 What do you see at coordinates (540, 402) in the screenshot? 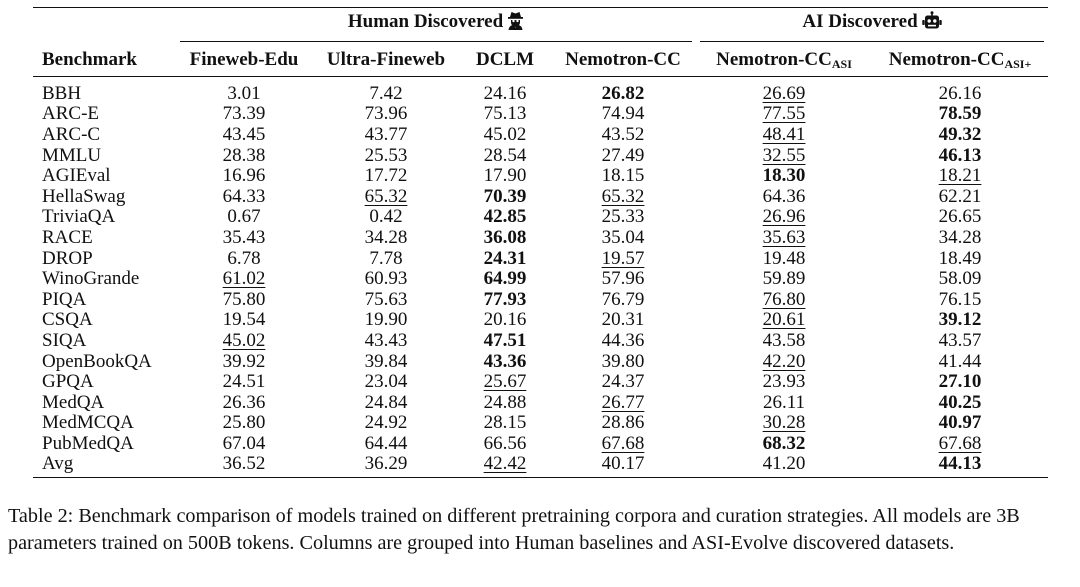
I see `table-row: MedQA 26.36 24.84 24.88 26.77 26.11 40.25` at bounding box center [540, 402].